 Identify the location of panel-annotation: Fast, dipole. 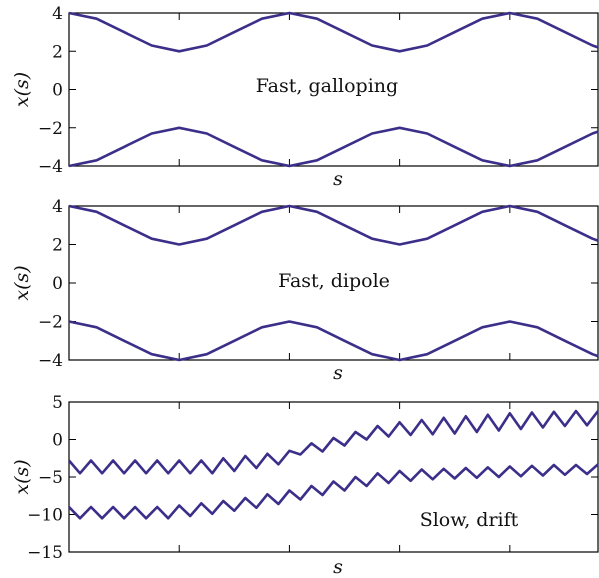
(334, 281).